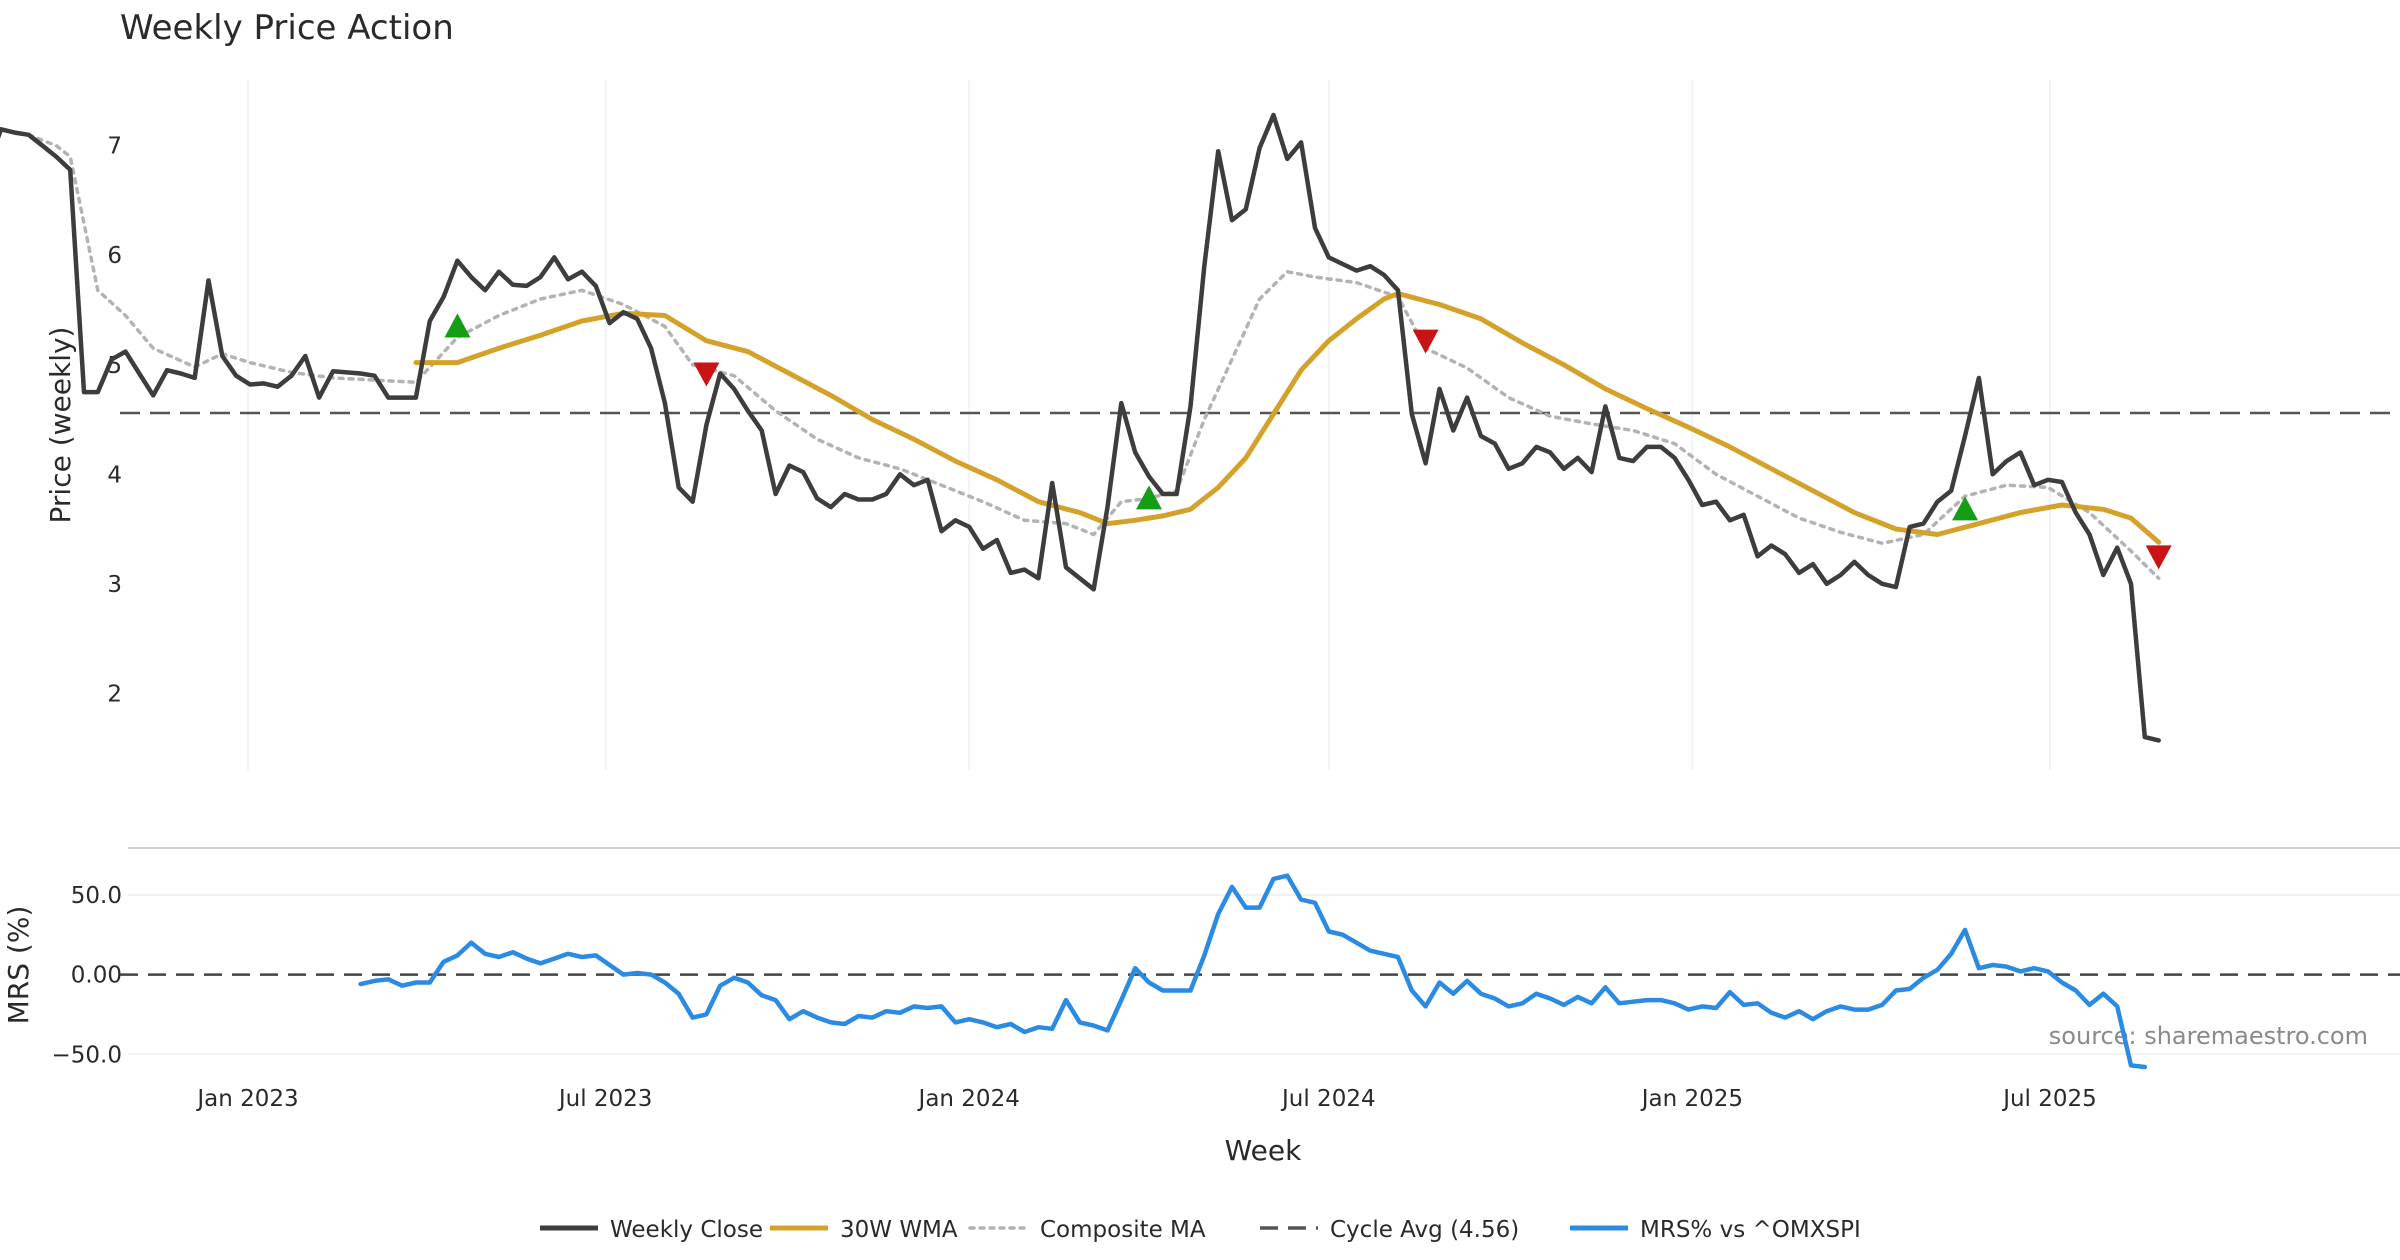 The image size is (2400, 1260). I want to click on x-tick-label: Jan 2024, so click(968, 1099).